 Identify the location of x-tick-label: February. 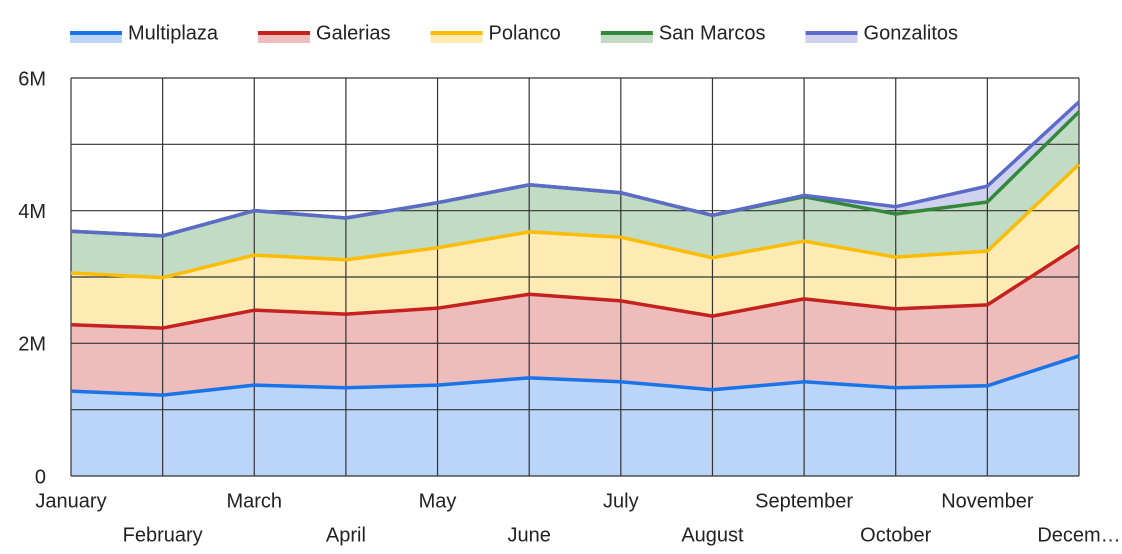
(163, 535).